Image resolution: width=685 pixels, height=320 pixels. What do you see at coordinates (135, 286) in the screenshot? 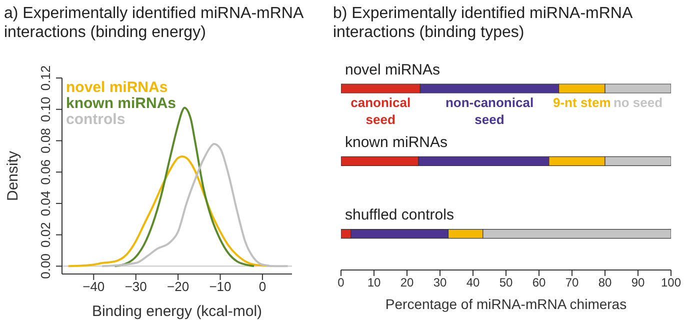
I see `x-tick-label: −30` at bounding box center [135, 286].